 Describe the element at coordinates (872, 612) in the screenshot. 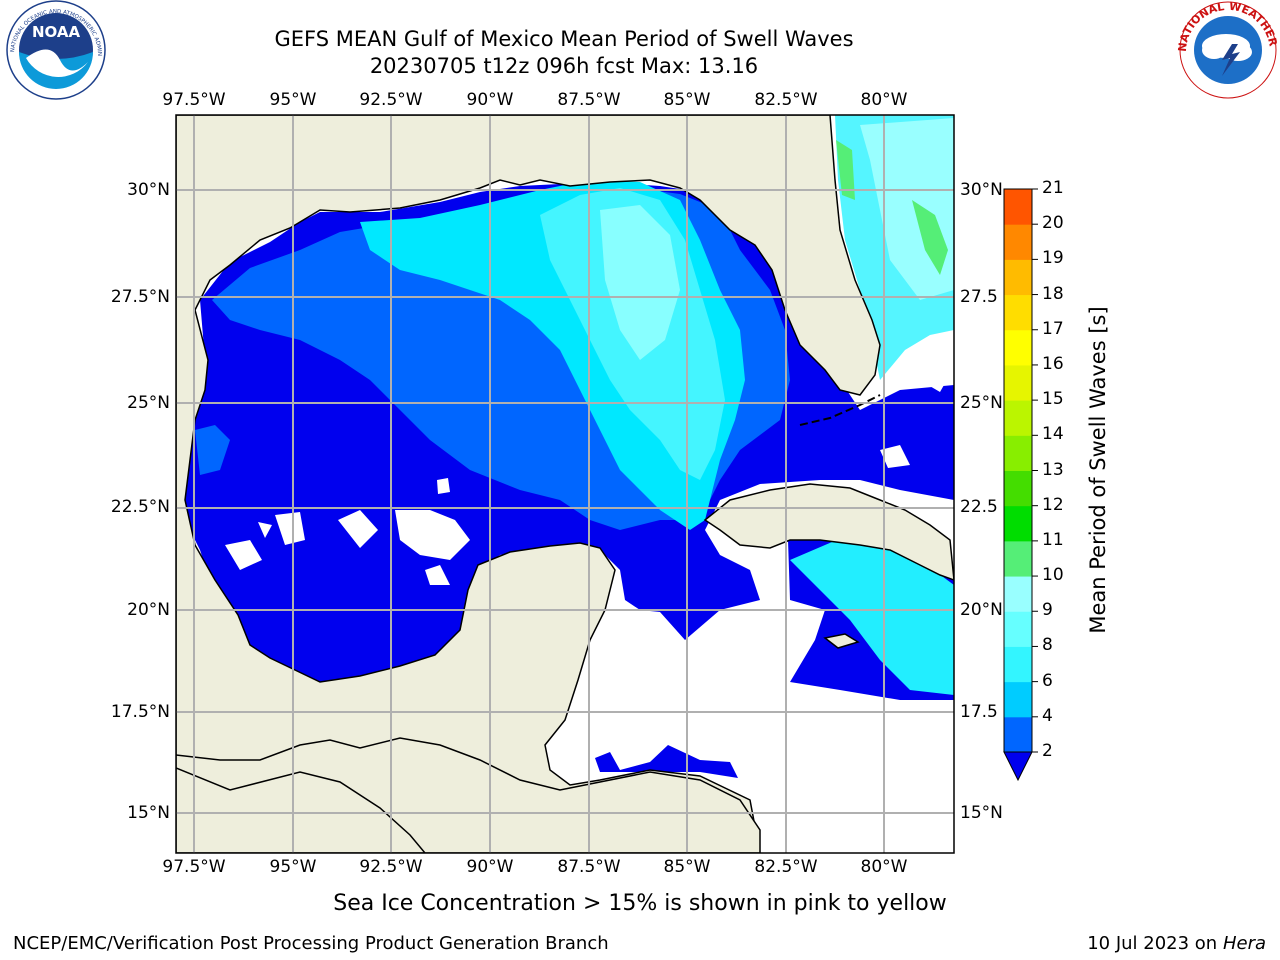

I see `swell-region-caribbean-cyan` at that location.